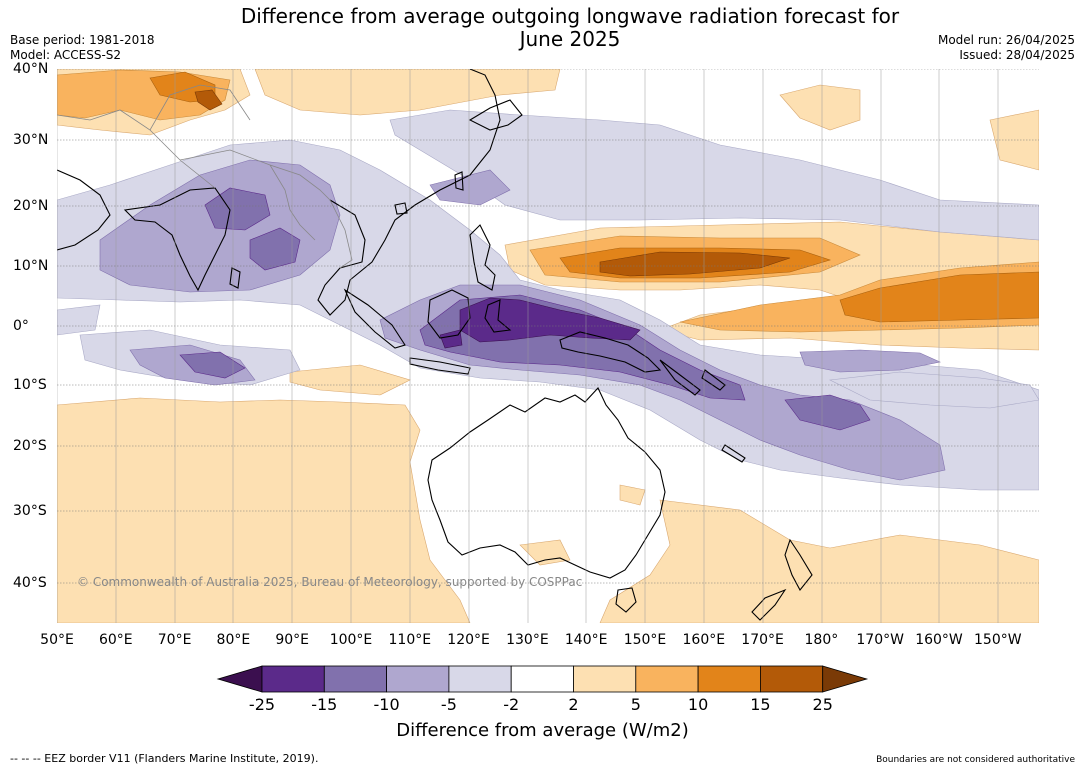 Image resolution: width=1085 pixels, height=770 pixels. I want to click on colorbar-tick-label: -10, so click(386, 704).